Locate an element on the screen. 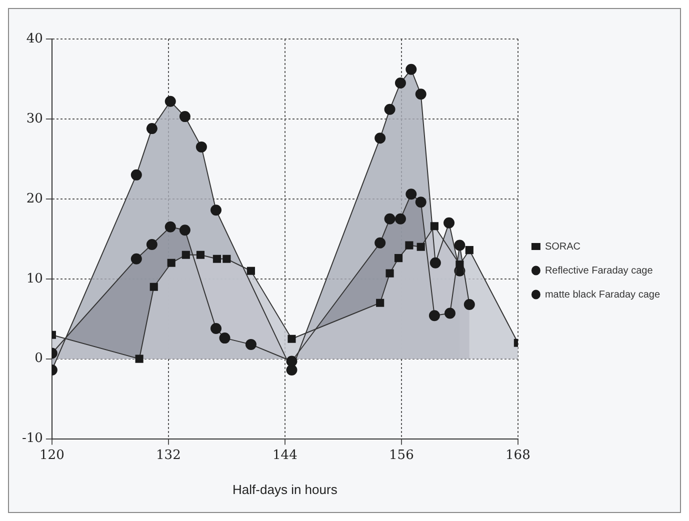  x-axis-title: Half-days in hours is located at coordinates (285, 489).